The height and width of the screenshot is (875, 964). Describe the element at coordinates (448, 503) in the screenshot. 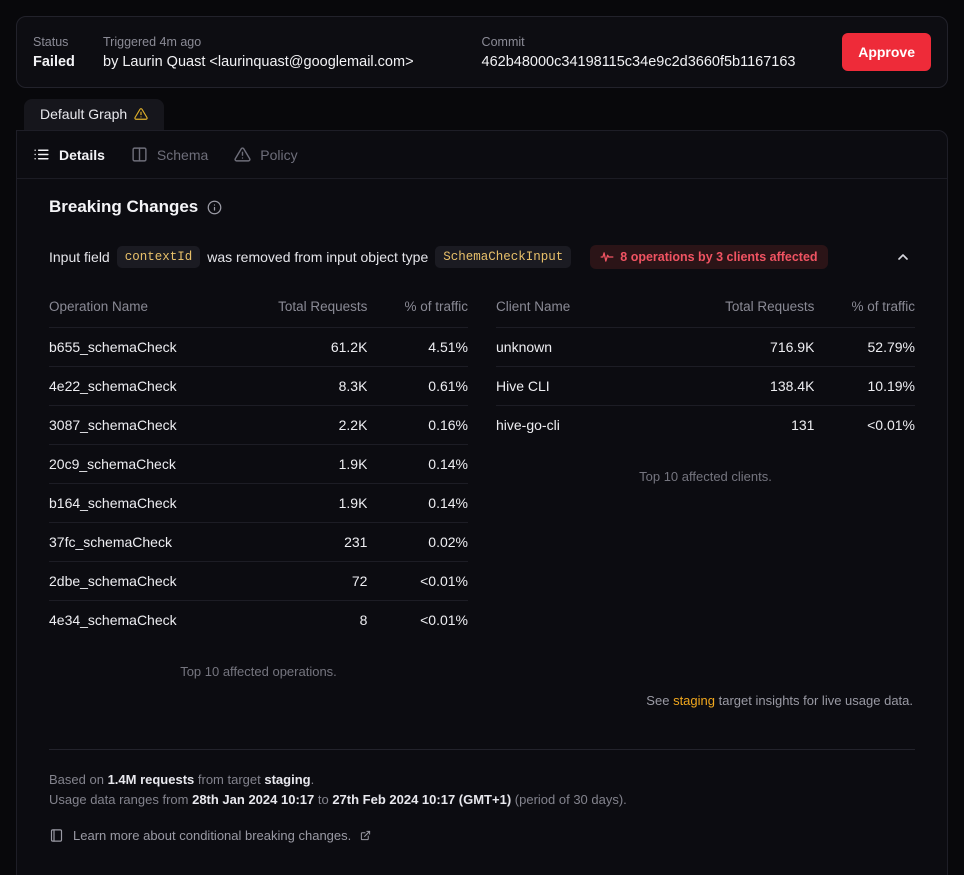

I see `operation-traffic: 0.14%` at that location.